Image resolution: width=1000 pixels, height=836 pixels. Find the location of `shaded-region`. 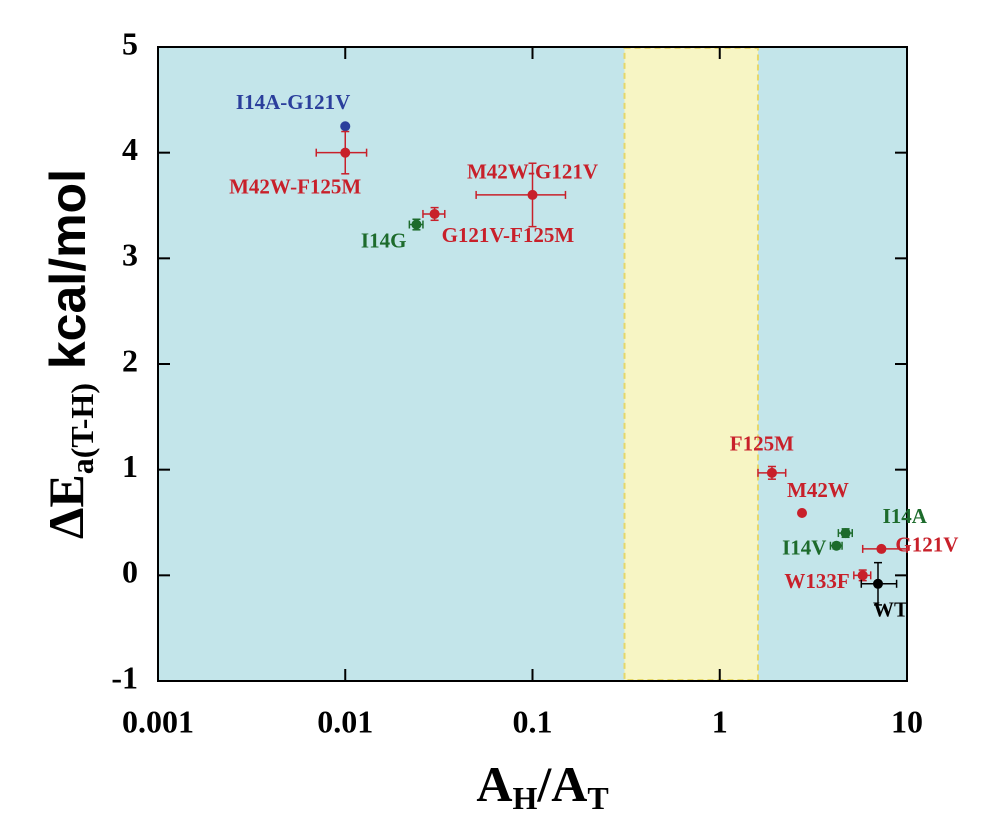

shaded-region is located at coordinates (691, 364).